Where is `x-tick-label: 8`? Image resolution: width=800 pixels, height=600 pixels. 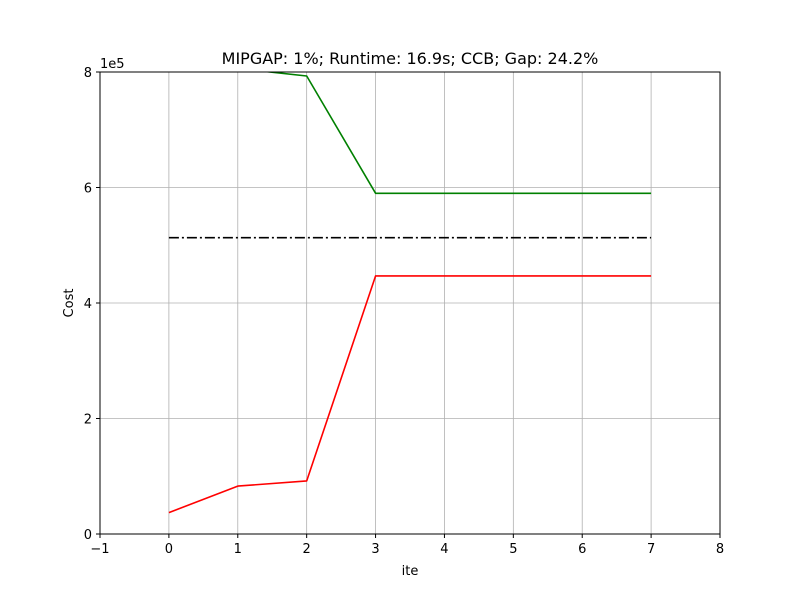 x-tick-label: 8 is located at coordinates (720, 549).